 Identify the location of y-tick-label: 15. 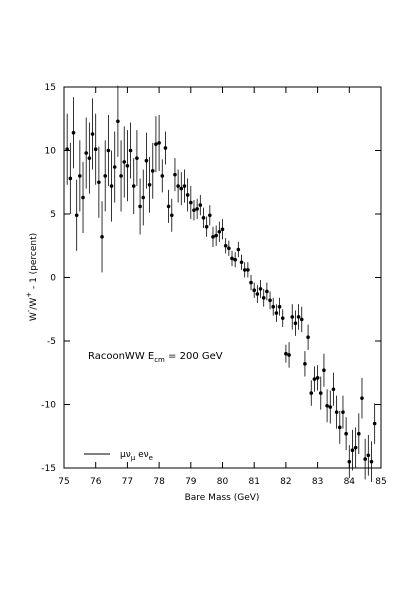
(50, 88).